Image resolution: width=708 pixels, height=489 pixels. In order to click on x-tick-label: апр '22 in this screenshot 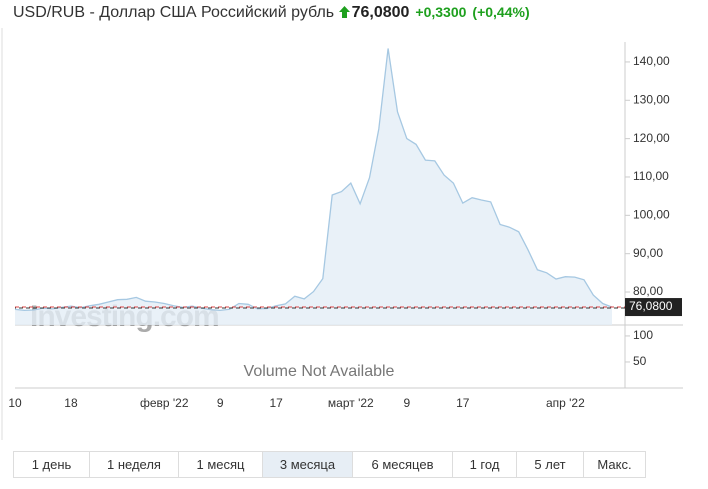, I will do `click(565, 403)`.